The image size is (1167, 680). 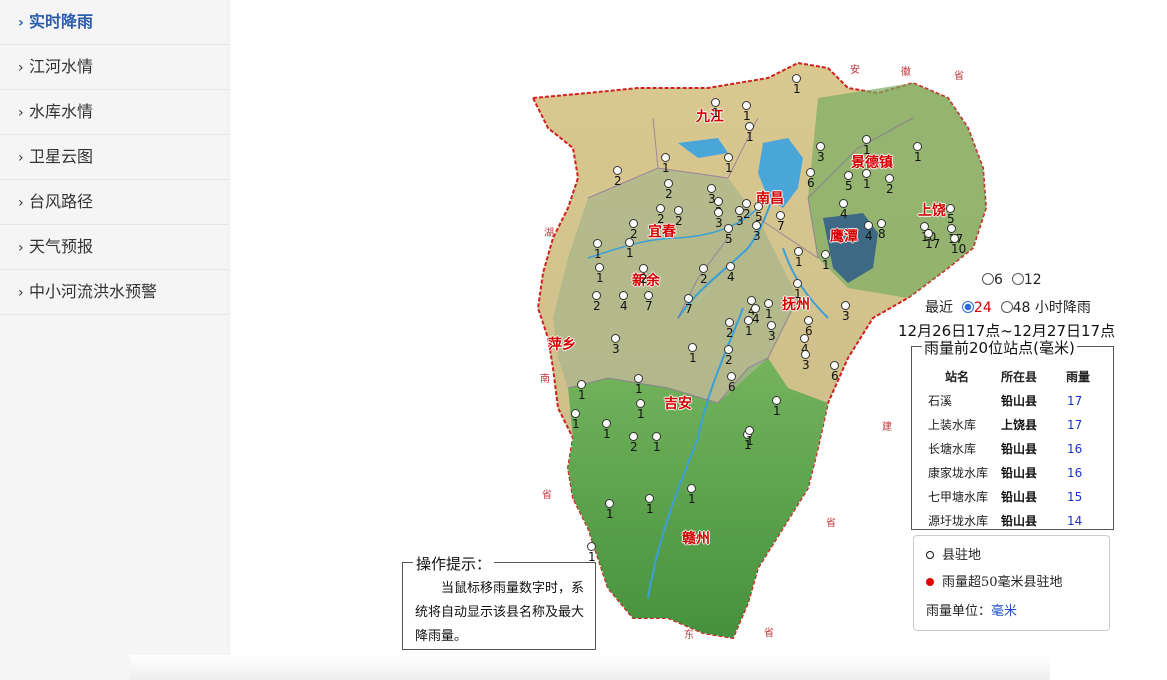 I want to click on sidebar-item-typhoon-path: › 台风路径, so click(x=114, y=202).